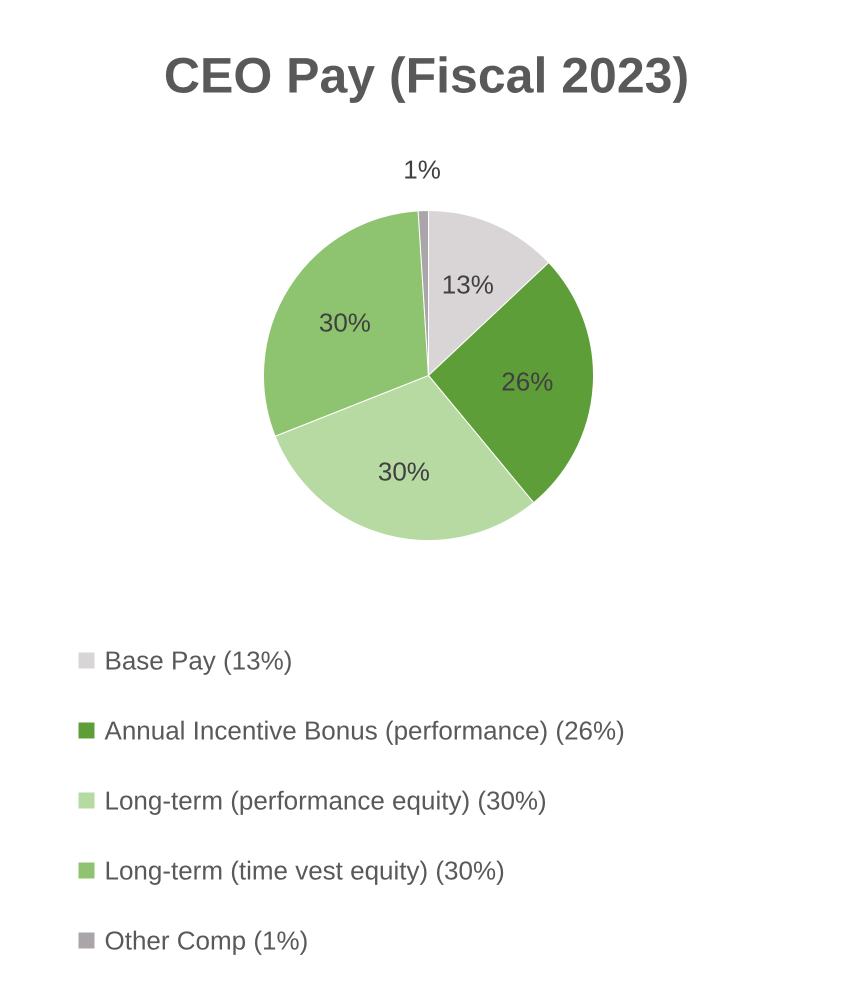 The height and width of the screenshot is (996, 852). What do you see at coordinates (325, 801) in the screenshot?
I see `legend-label: Long-term (performance equity) (30%)` at bounding box center [325, 801].